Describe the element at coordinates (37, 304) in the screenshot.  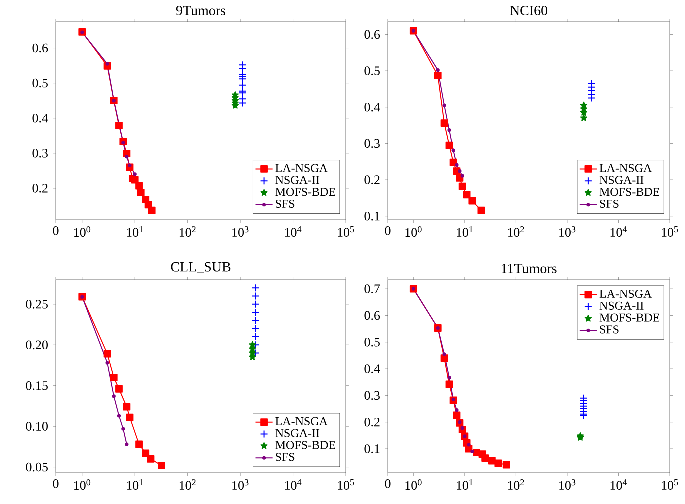
I see `y-tick-label: 0.25` at that location.